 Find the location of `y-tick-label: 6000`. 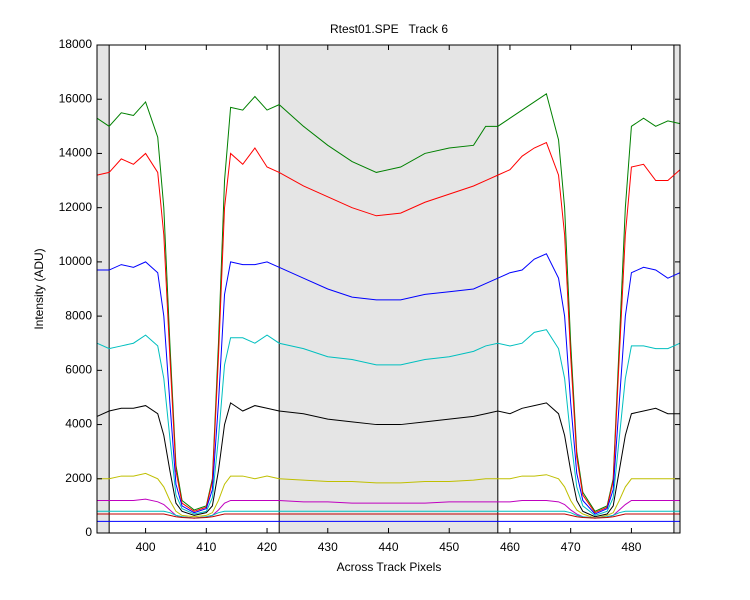

y-tick-label: 6000 is located at coordinates (78, 370).